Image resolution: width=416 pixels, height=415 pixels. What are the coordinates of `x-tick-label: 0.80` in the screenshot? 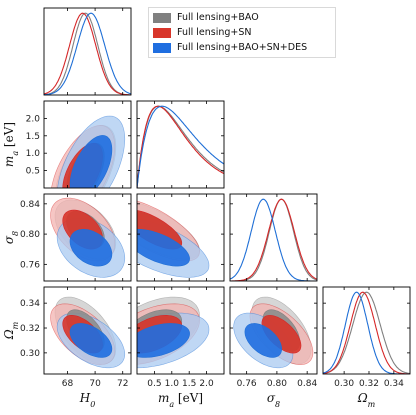 It's located at (277, 384).